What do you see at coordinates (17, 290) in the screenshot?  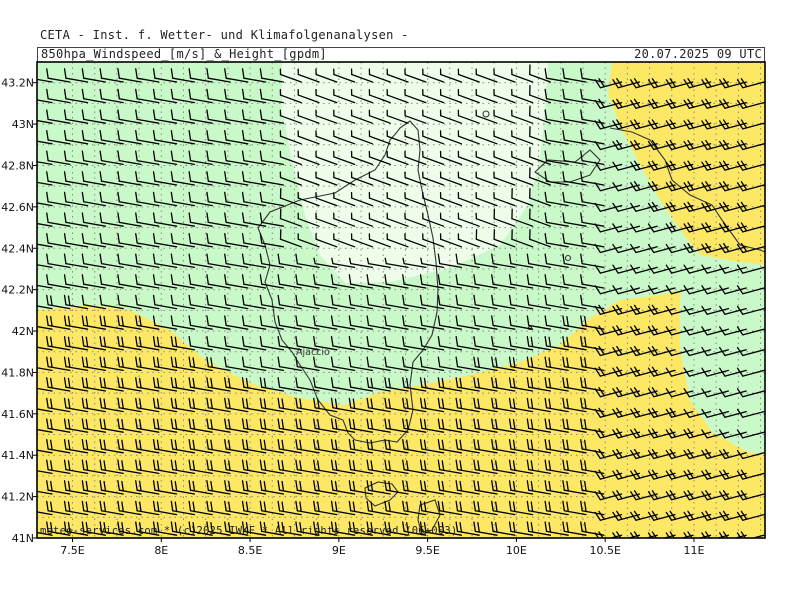 I see `lat-tick-label: 42.2N` at bounding box center [17, 290].